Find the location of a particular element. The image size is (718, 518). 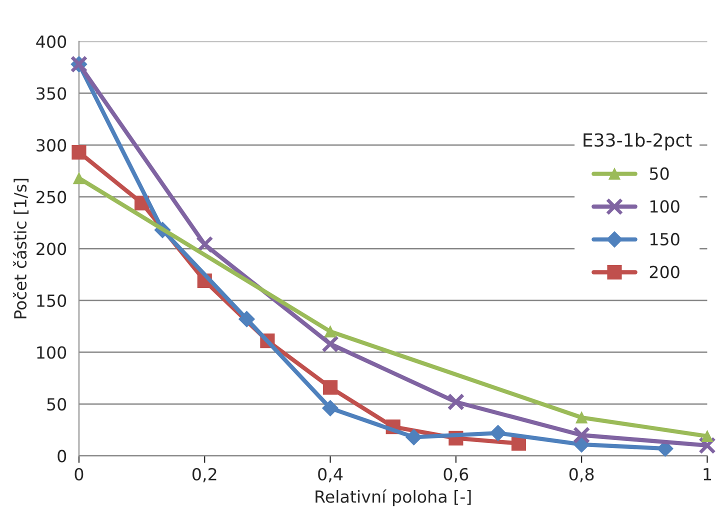

y-tick-label: 200 is located at coordinates (51, 249).